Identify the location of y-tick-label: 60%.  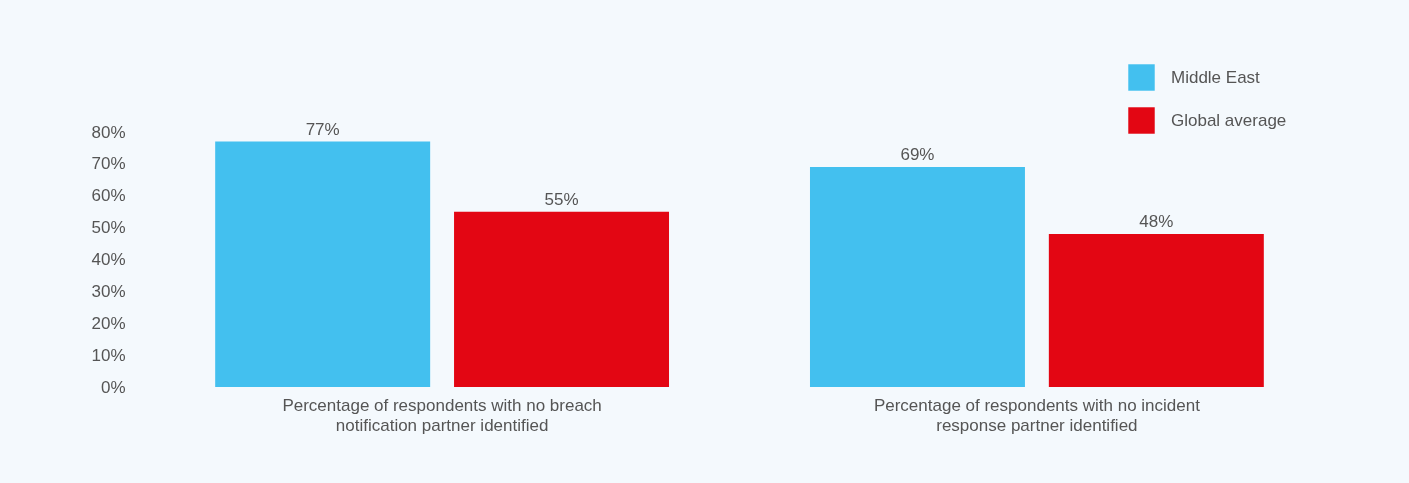
(108, 196).